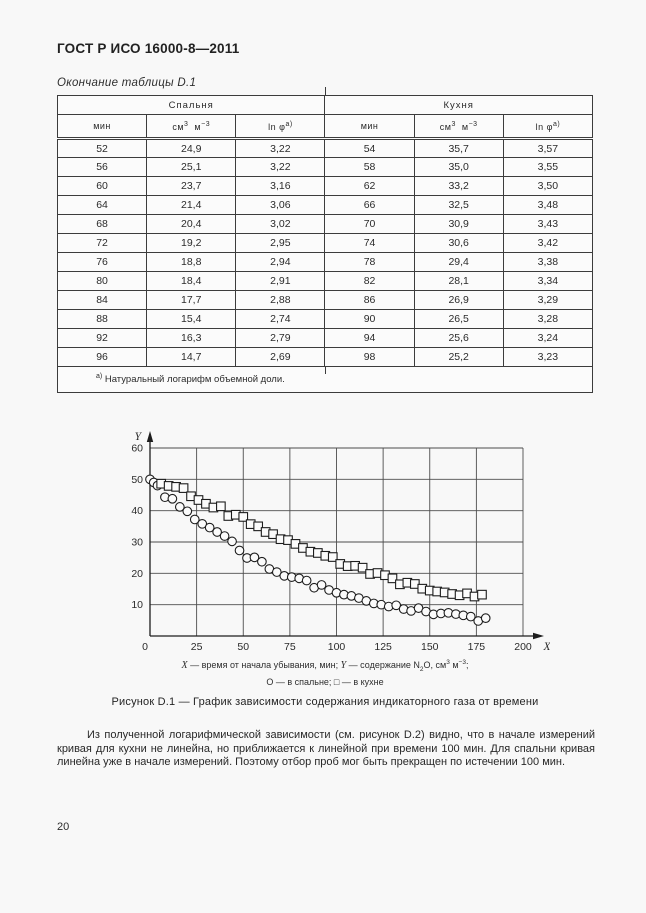  Describe the element at coordinates (280, 357) in the screenshot. I see `table-cell: 2,69` at that location.